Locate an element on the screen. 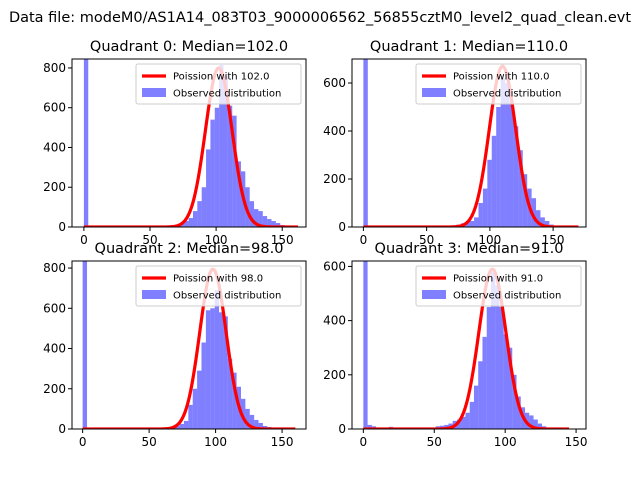  legend-fit-label: Poission with 110.0 is located at coordinates (501, 77).